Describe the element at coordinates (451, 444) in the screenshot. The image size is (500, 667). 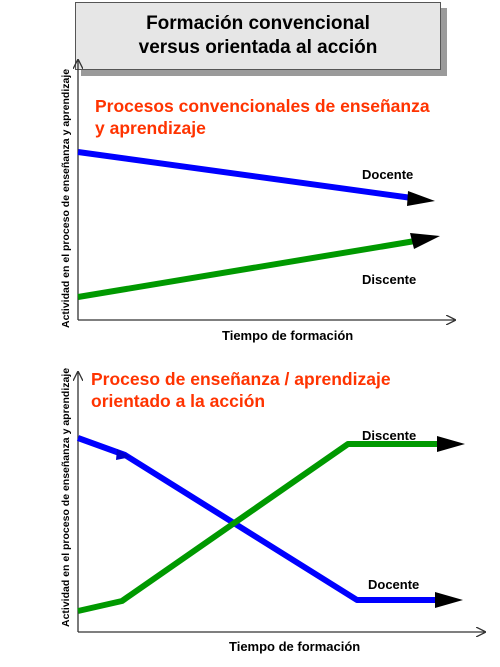
I see `chart2-discente-arrowhead` at that location.